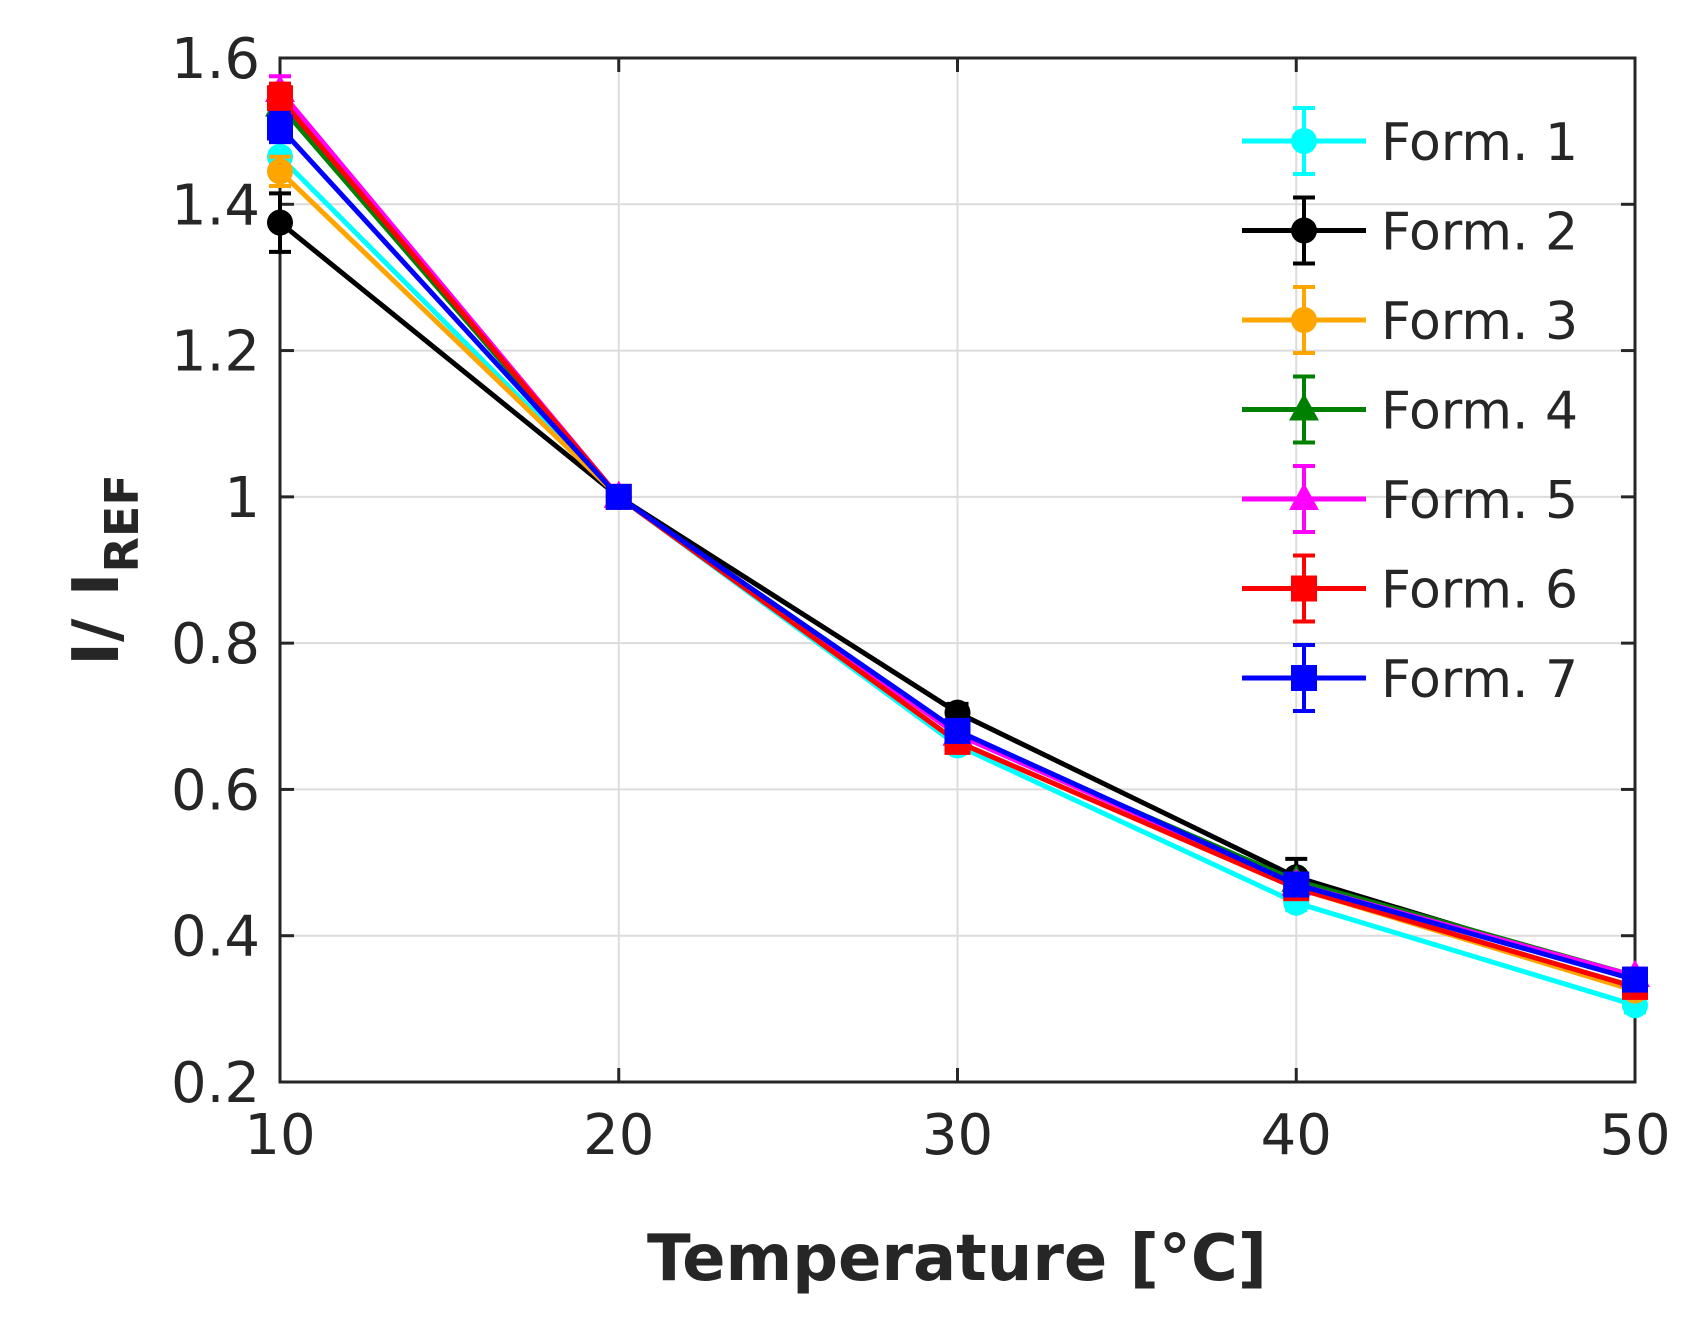 The height and width of the screenshot is (1317, 1682). Describe the element at coordinates (215, 937) in the screenshot. I see `y-tick-label: 0.4` at that location.